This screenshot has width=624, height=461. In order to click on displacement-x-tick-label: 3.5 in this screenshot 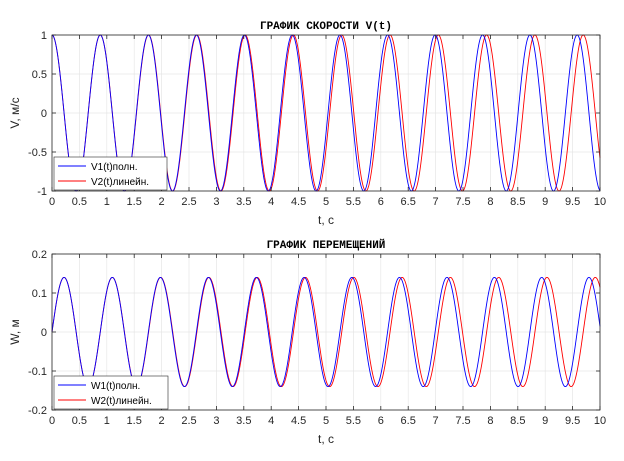, I will do `click(243, 421)`.